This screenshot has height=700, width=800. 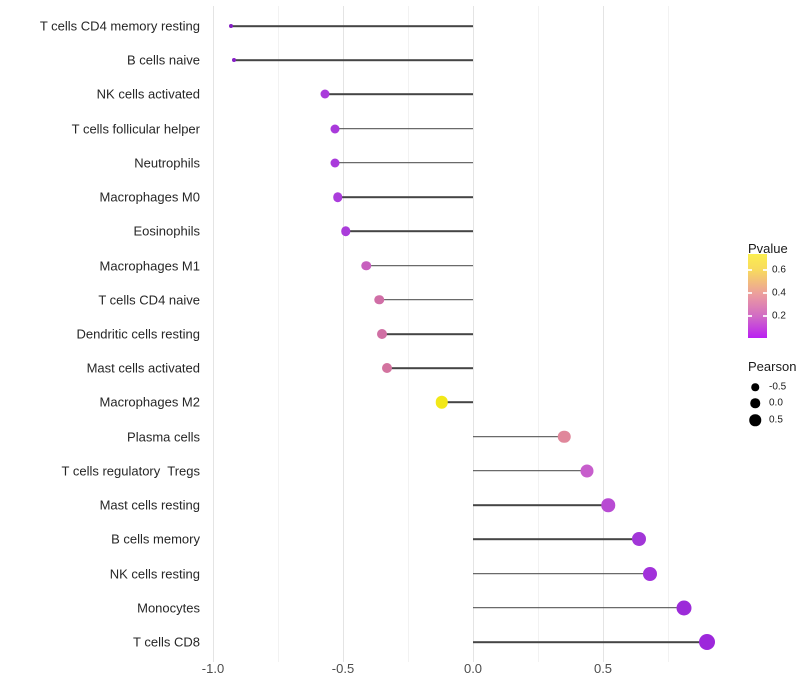 I want to click on pvalue-colorbar-tick-label: 0.2, so click(x=779, y=316).